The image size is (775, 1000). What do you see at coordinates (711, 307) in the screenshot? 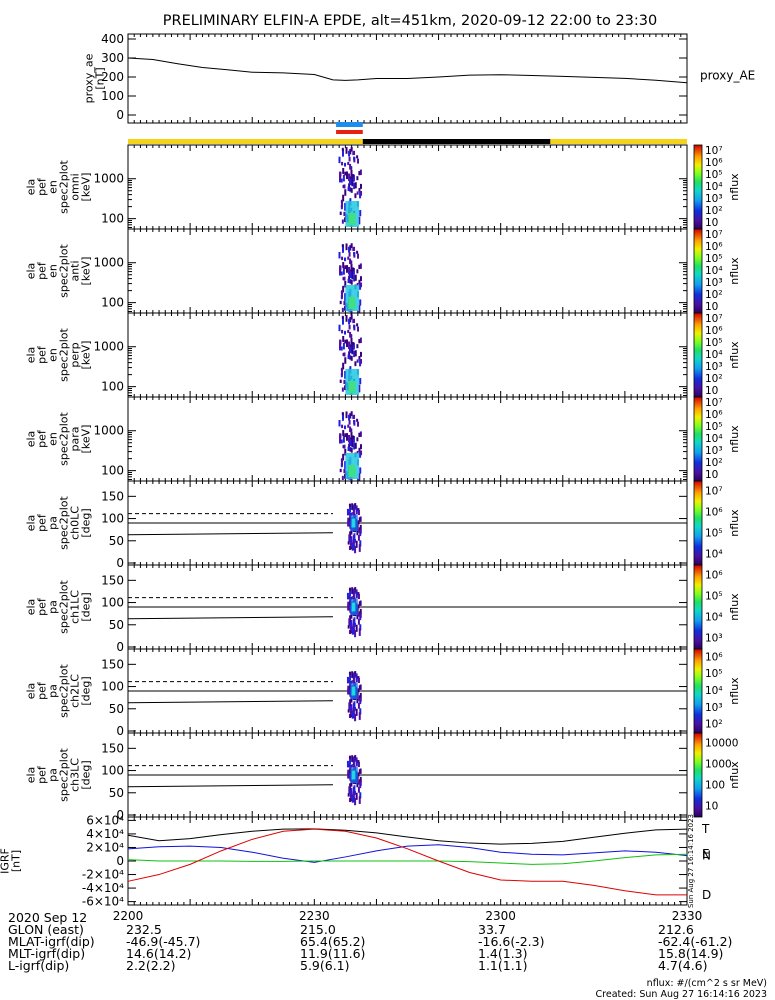
I see `colorbar-tick-label: 10` at bounding box center [711, 307].